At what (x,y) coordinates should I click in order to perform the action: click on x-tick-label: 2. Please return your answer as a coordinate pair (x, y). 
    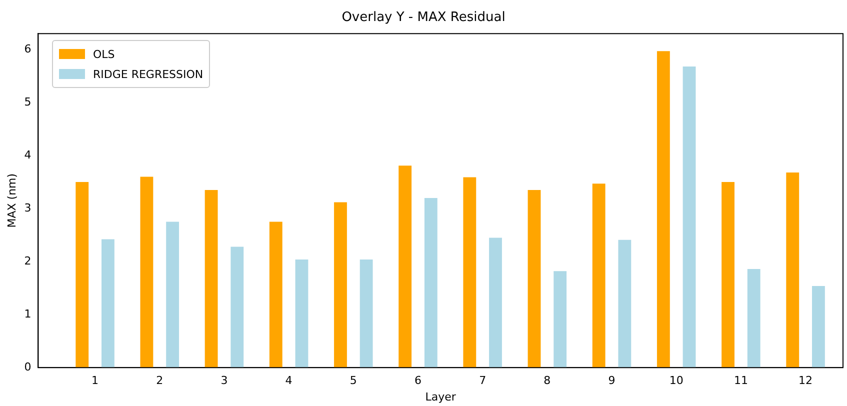
    Looking at the image, I should click on (160, 381).